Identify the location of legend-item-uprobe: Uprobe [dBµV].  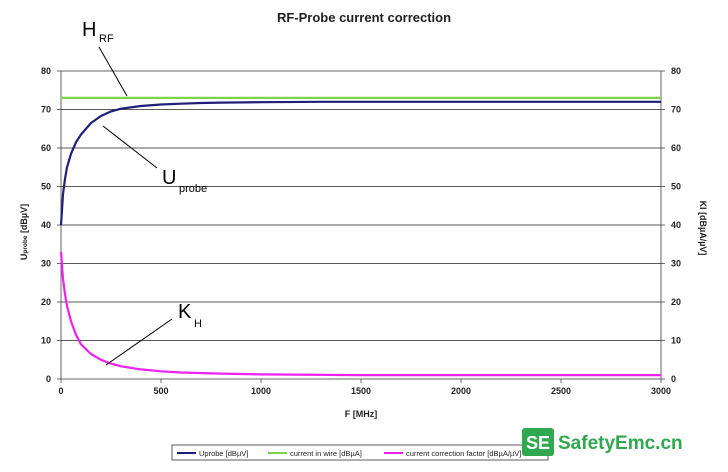
(212, 453).